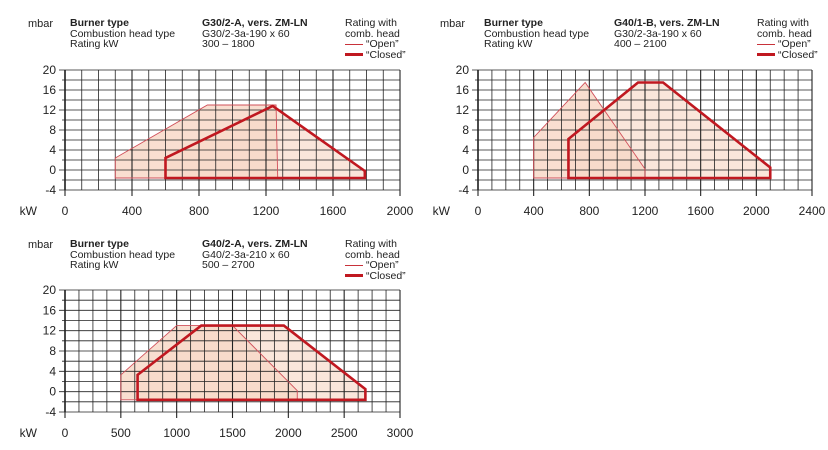  Describe the element at coordinates (640, 44) in the screenshot. I see `rating-range: 400 – 2100` at that location.